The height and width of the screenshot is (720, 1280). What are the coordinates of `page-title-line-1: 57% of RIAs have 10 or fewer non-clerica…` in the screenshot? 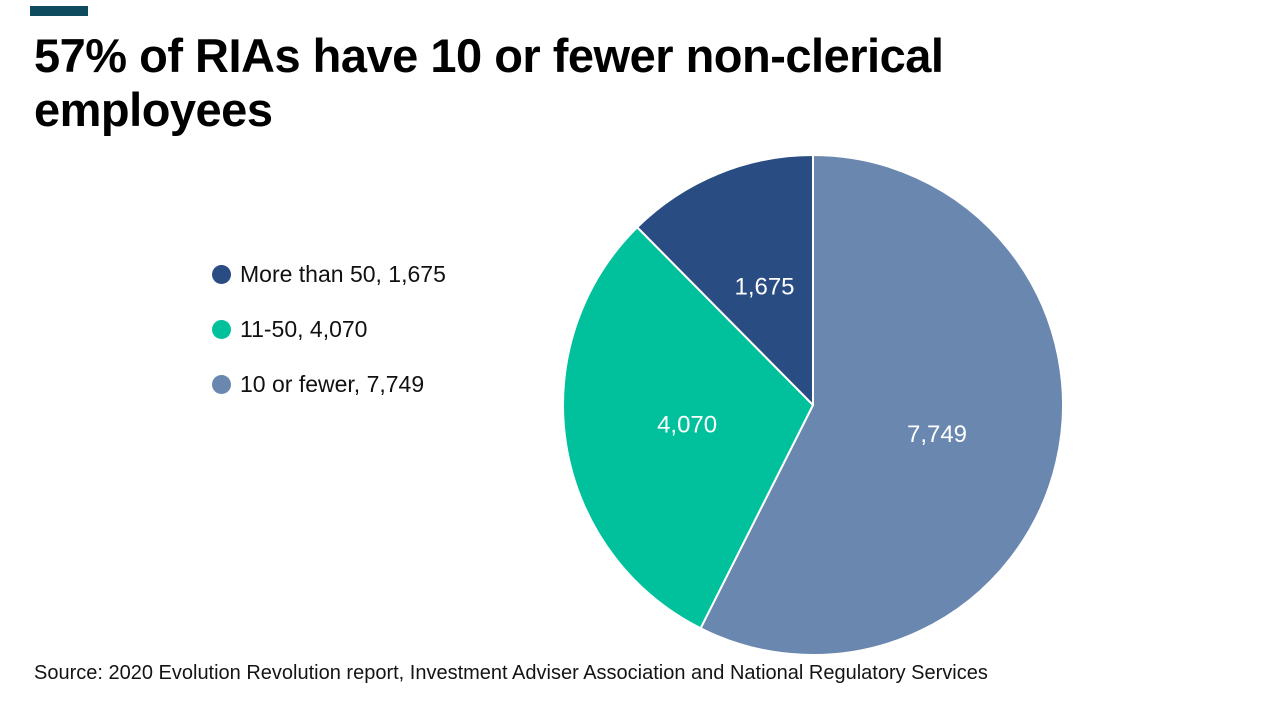 It's located at (489, 55).